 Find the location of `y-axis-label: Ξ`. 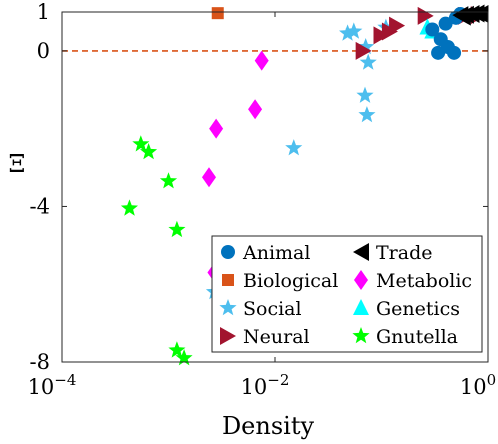

y-axis-label: Ξ is located at coordinates (17, 164).